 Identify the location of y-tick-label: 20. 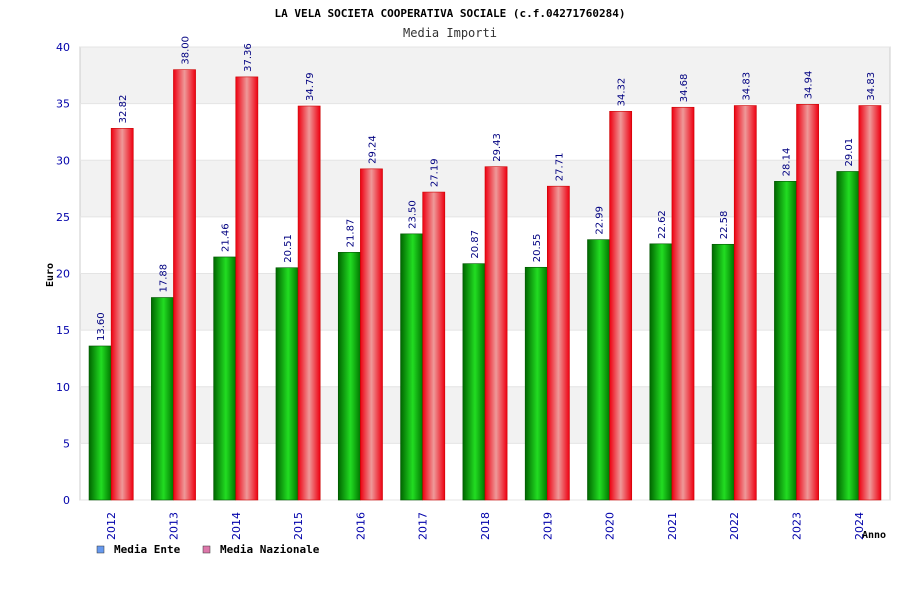
(63, 274).